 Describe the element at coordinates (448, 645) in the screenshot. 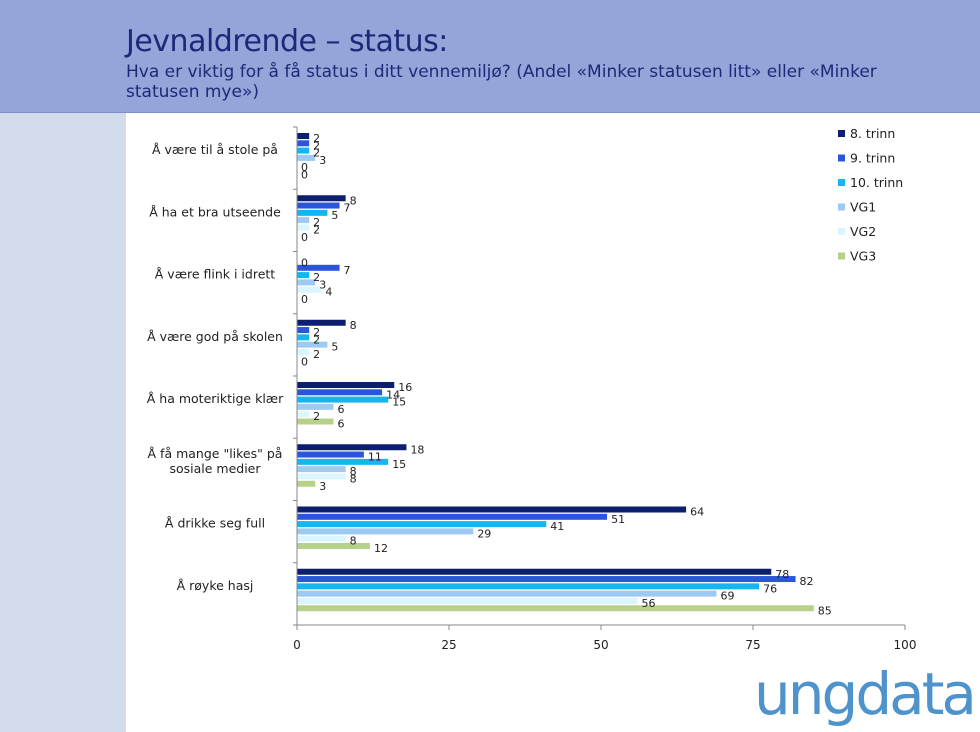

I see `x-tick-label: 25` at that location.